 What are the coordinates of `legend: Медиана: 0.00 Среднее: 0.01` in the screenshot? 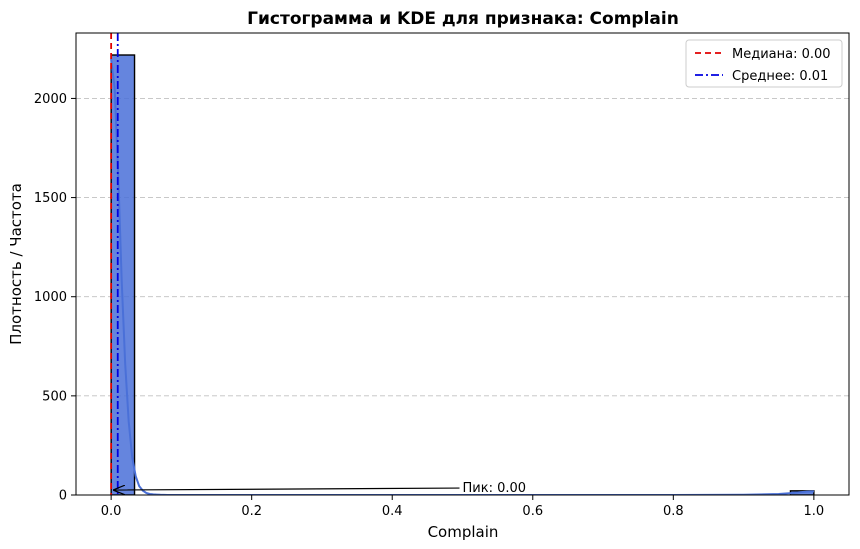 It's located at (764, 63).